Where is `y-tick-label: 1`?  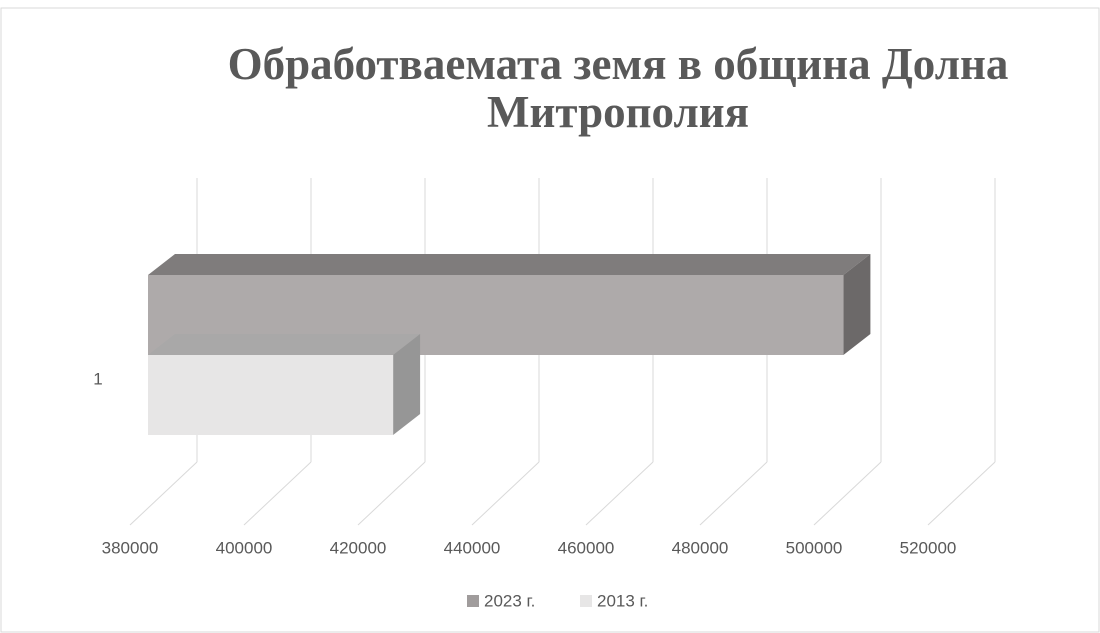
y-tick-label: 1 is located at coordinates (97, 378).